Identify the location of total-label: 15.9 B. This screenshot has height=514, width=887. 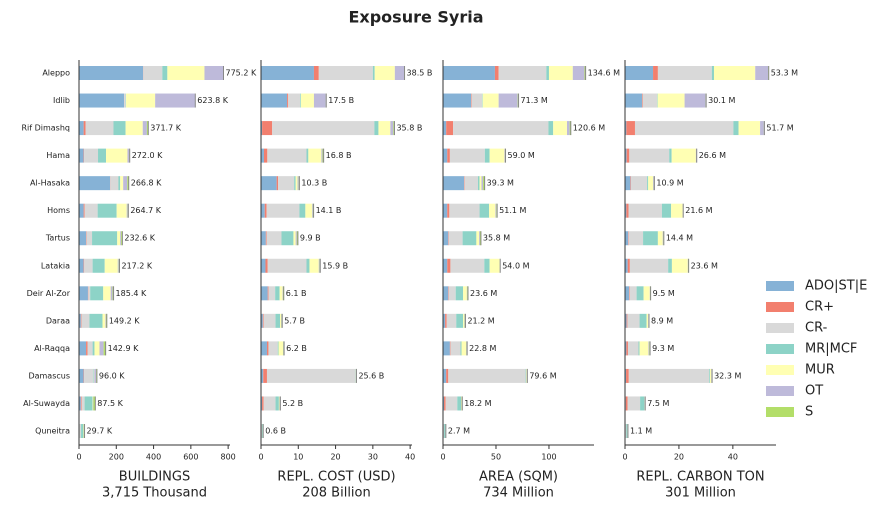
(335, 265).